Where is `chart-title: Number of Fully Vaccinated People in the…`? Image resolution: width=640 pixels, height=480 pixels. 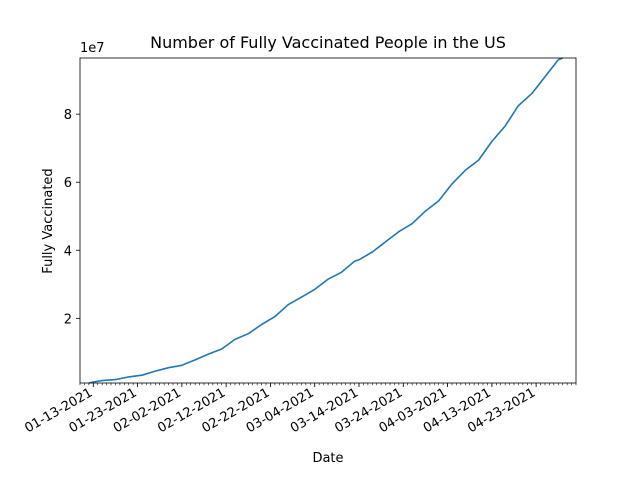 chart-title: Number of Fully Vaccinated People in the… is located at coordinates (328, 42).